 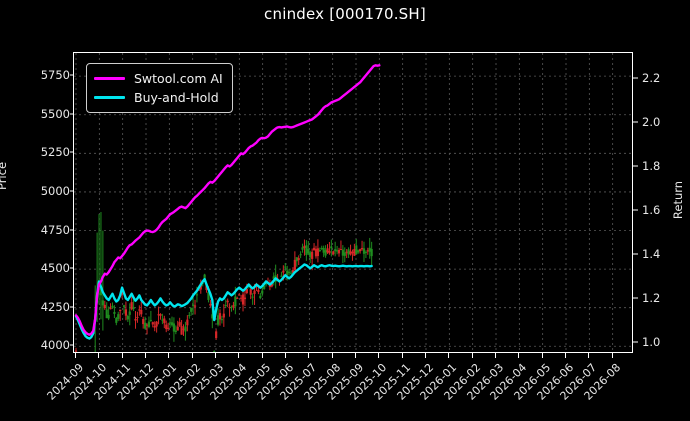 I want to click on legend-item-benchmark: Buy-and-Hold, so click(x=158, y=97).